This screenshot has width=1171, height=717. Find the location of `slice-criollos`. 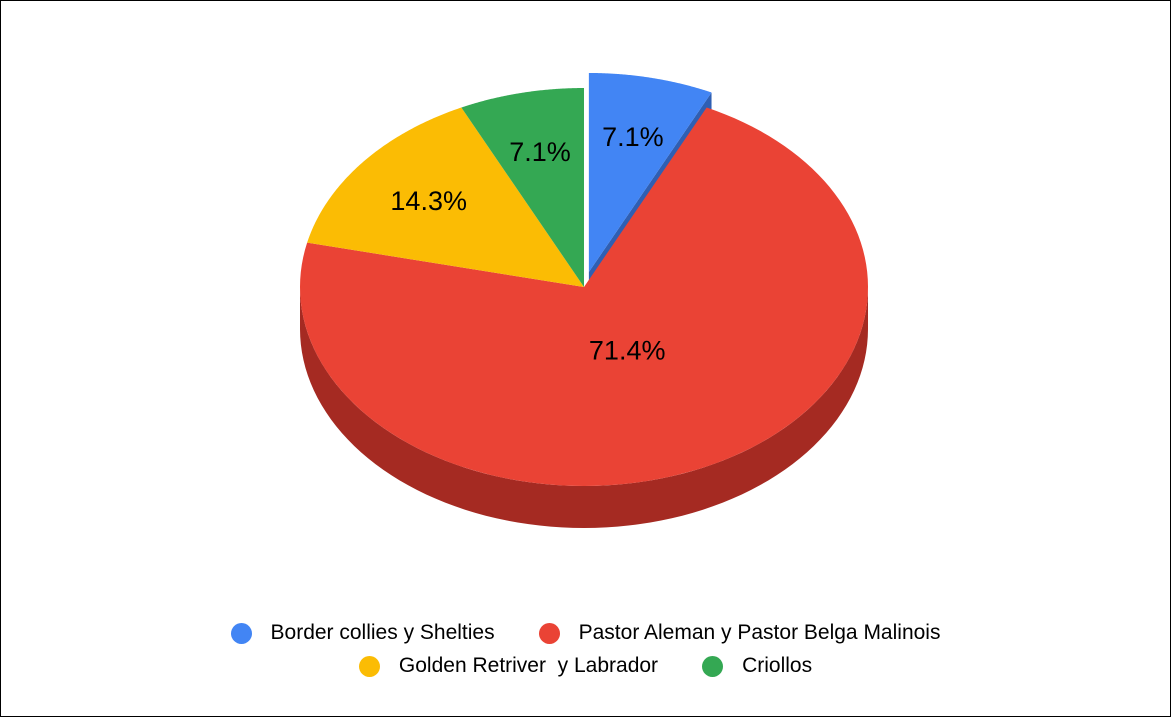

slice-criollos is located at coordinates (522, 187).